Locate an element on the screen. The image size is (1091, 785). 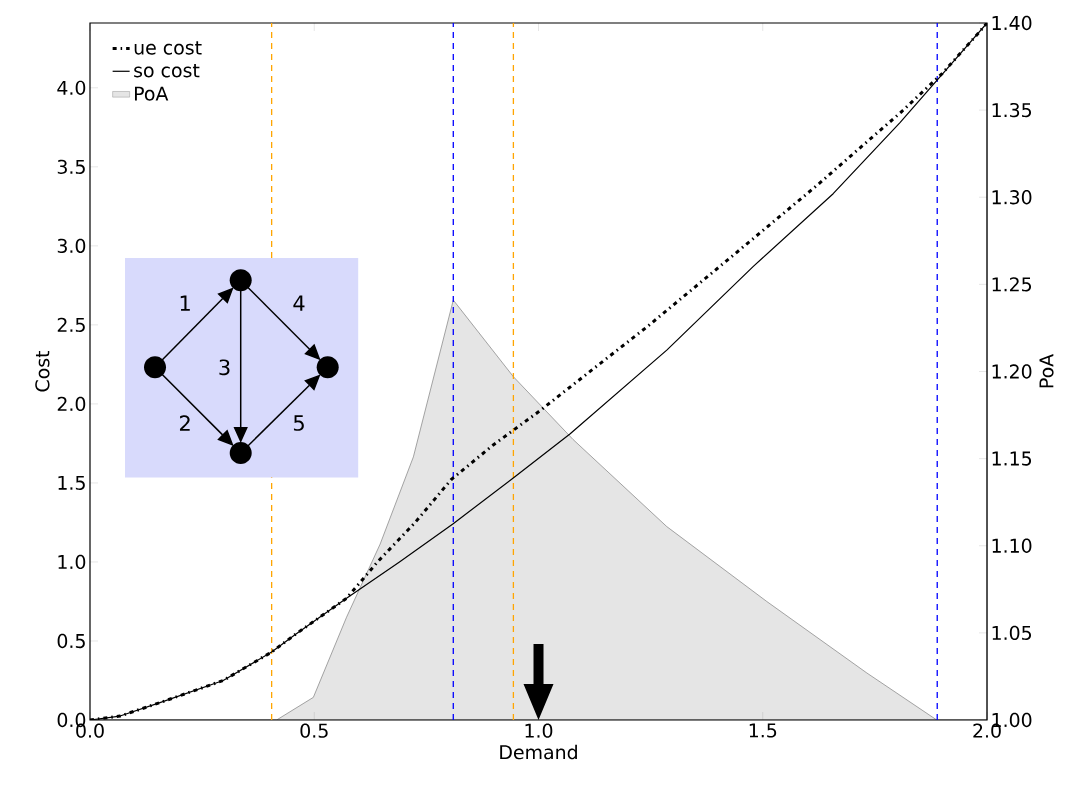
y2-tick-label: 1.25 is located at coordinates (1012, 284).